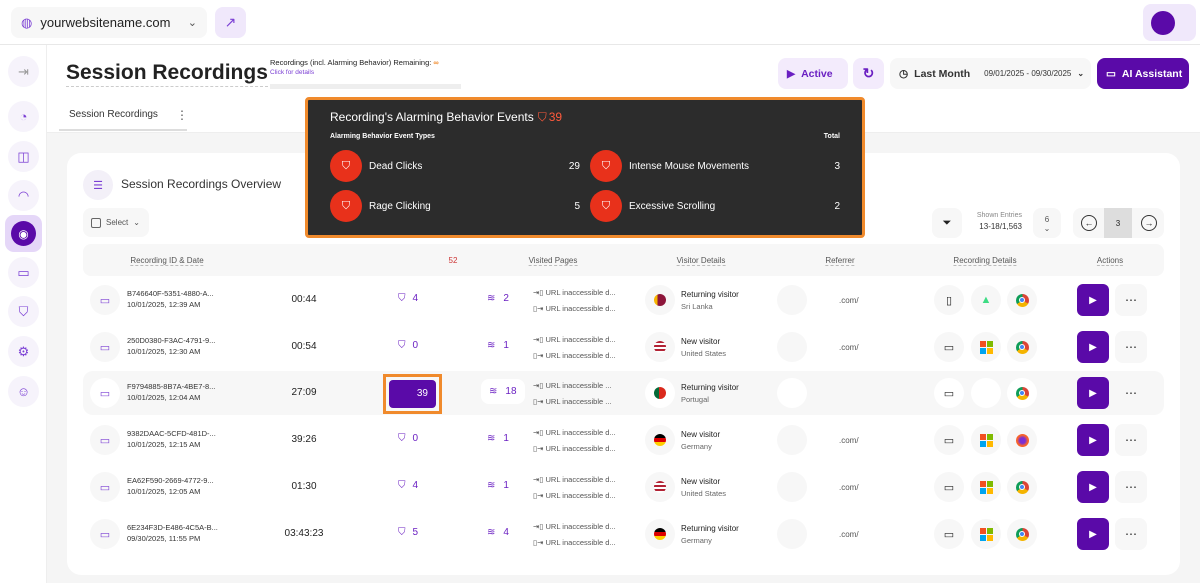 Image resolution: width=1200 pixels, height=583 pixels. What do you see at coordinates (116, 222) in the screenshot?
I see `select-dropdown: Select ⌄` at bounding box center [116, 222].